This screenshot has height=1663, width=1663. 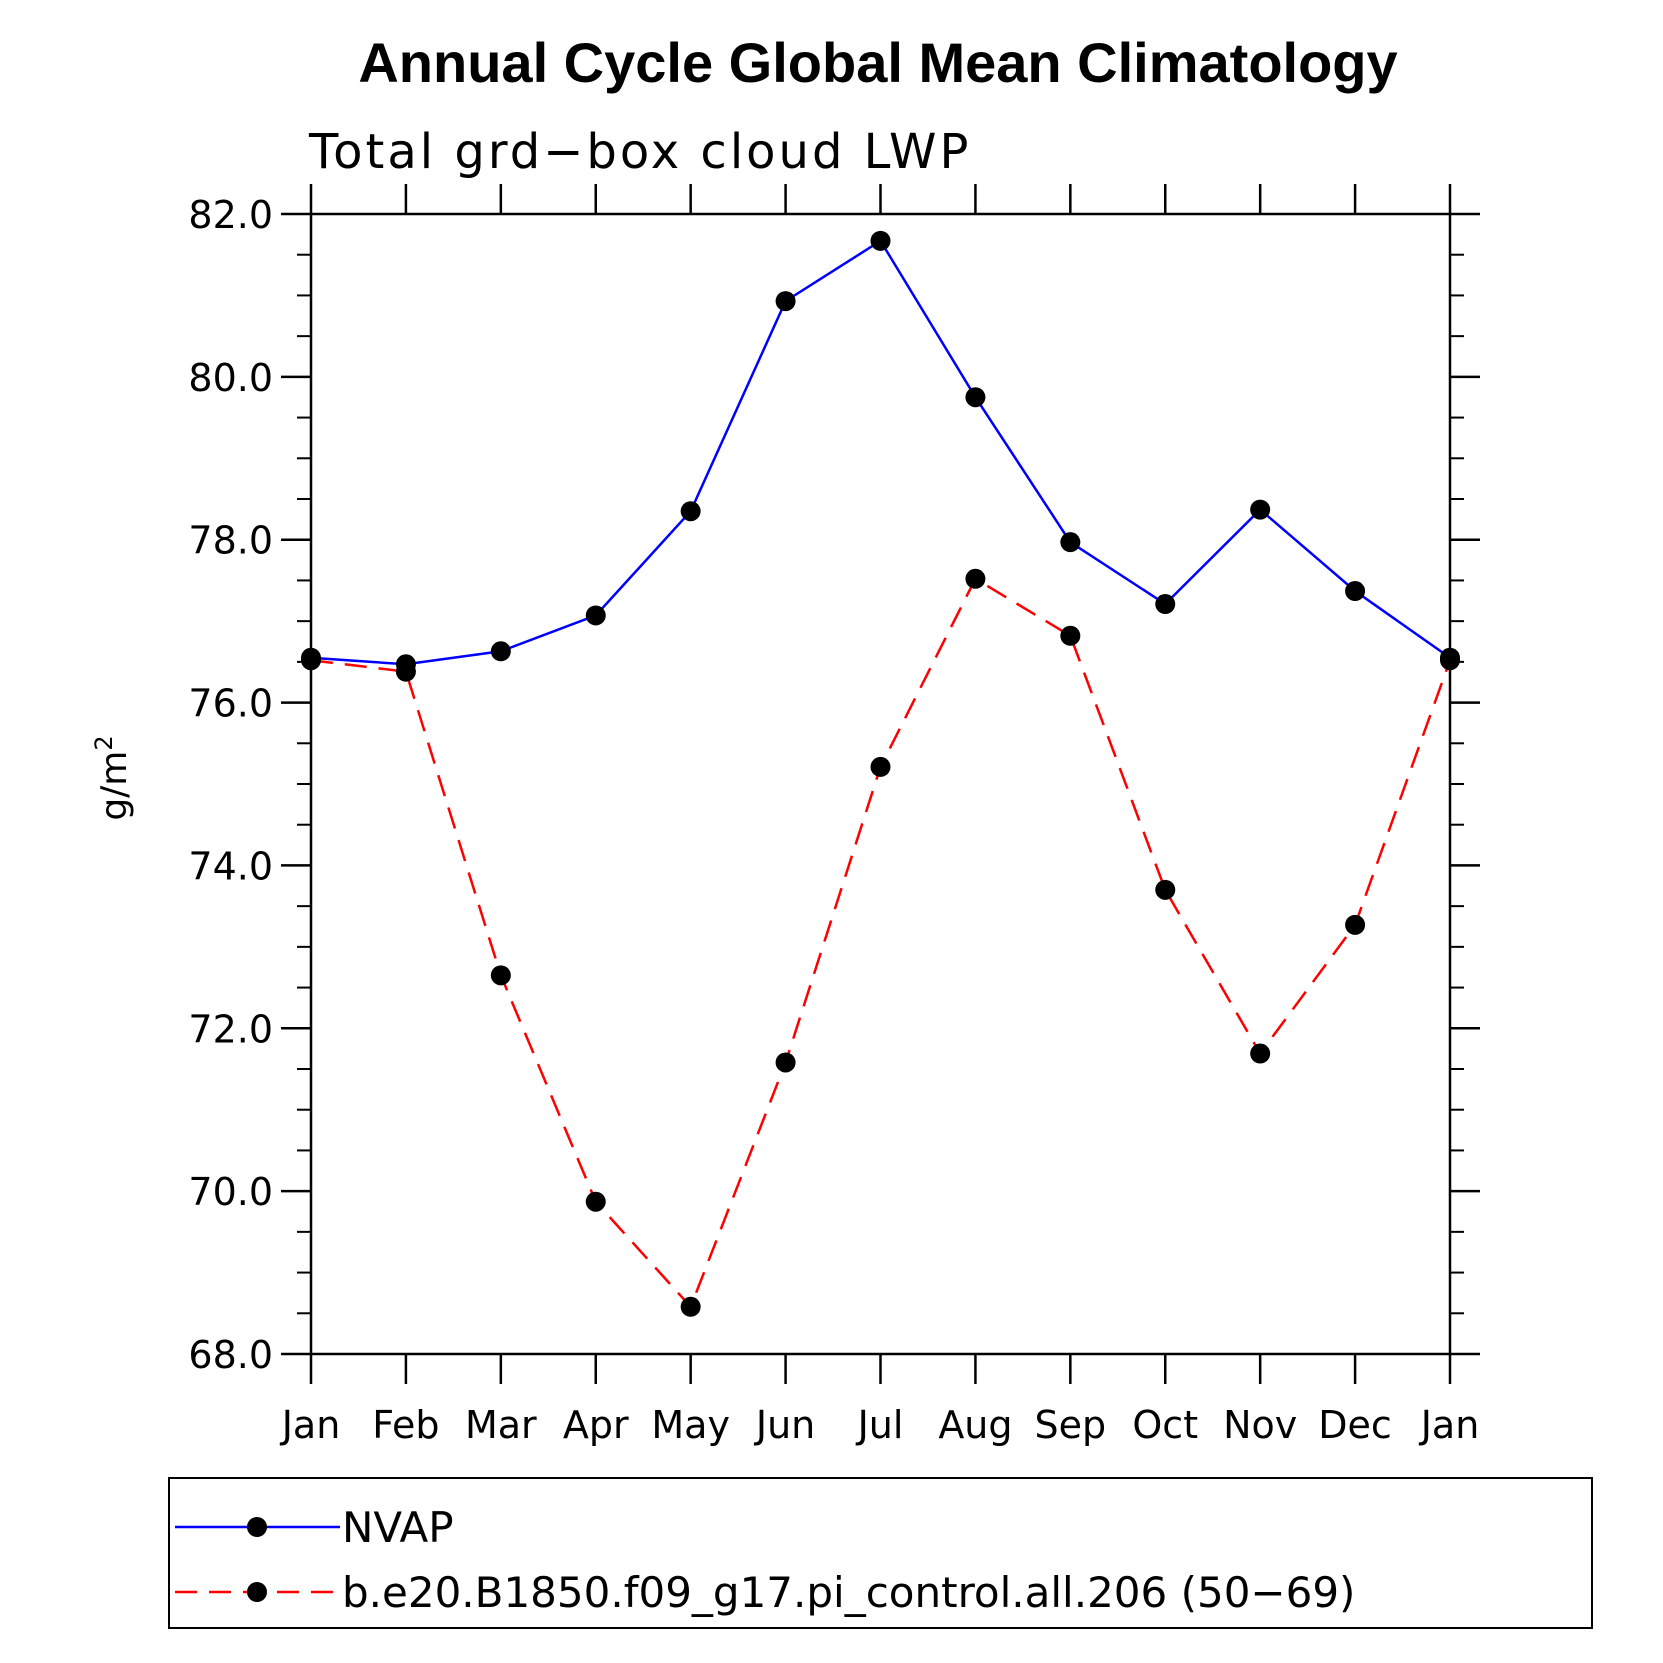 What do you see at coordinates (784, 1425) in the screenshot?
I see `x-tick-label: Jun` at bounding box center [784, 1425].